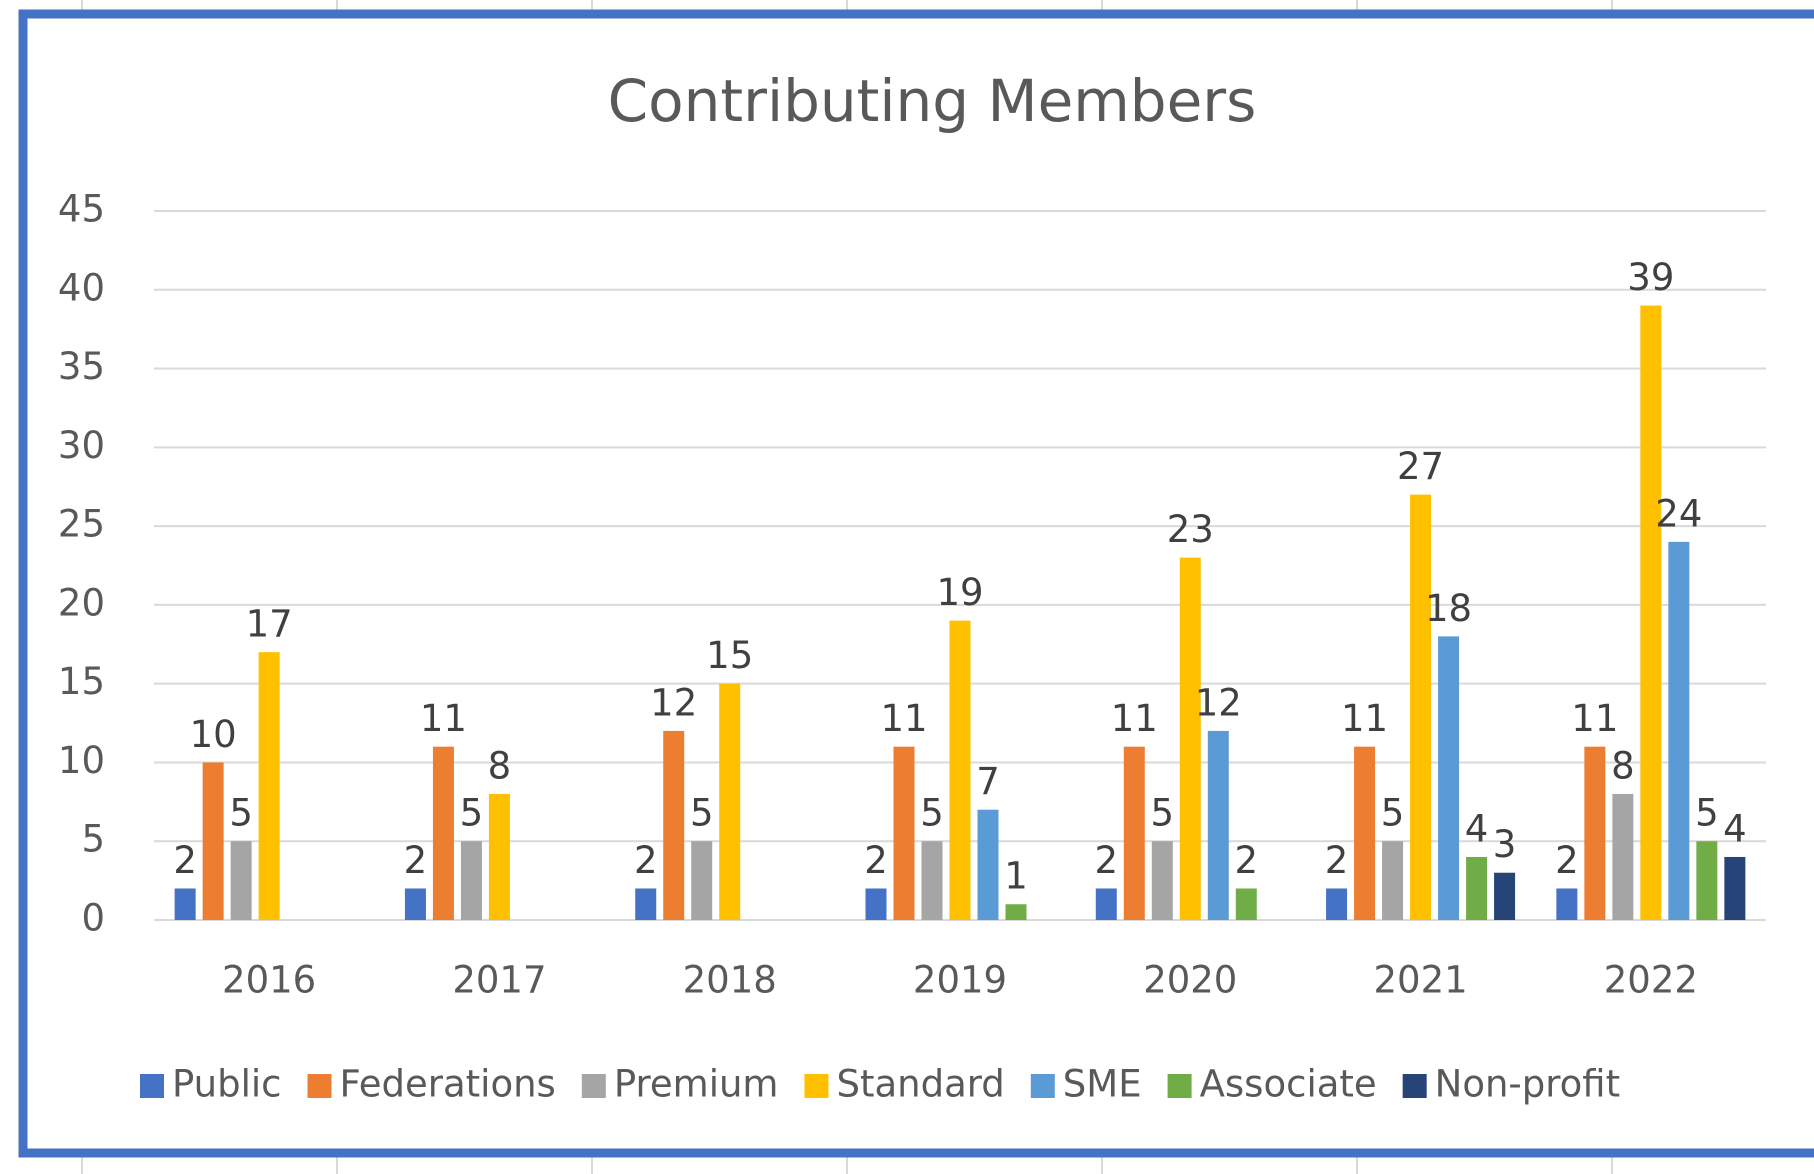 The image size is (1814, 1174). I want to click on data-label: 24, so click(1678, 513).